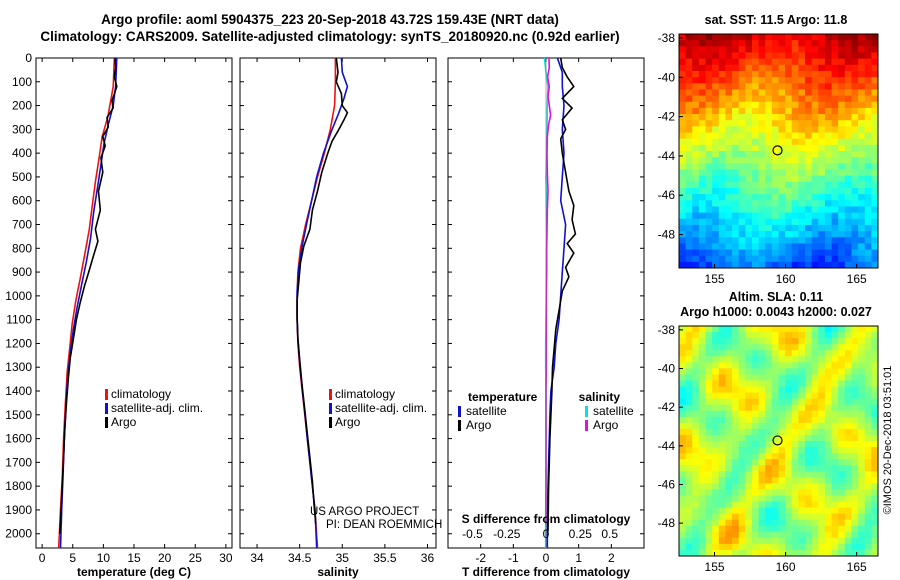  What do you see at coordinates (778, 441) in the screenshot?
I see `sla-map-frame` at bounding box center [778, 441].